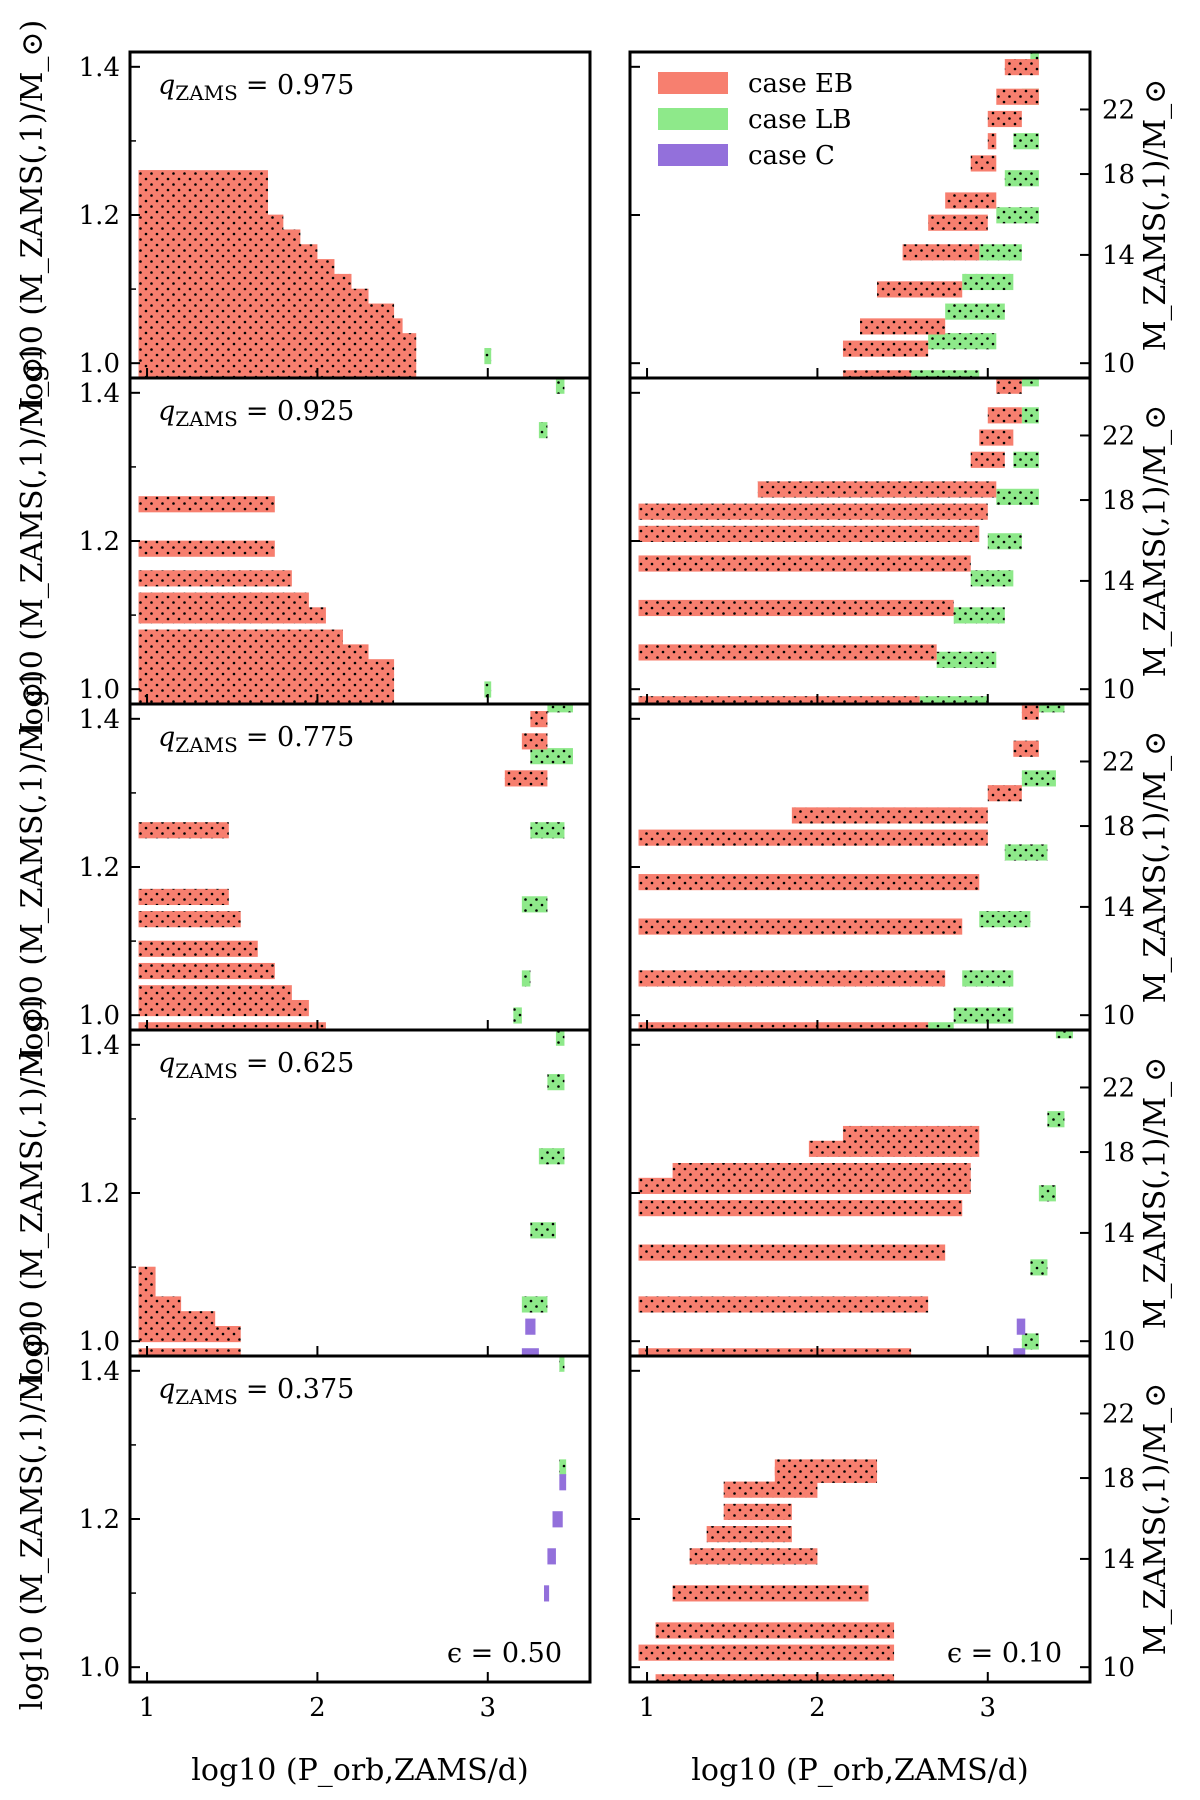  I want to click on legend-swatch-eb, so click(693, 83).